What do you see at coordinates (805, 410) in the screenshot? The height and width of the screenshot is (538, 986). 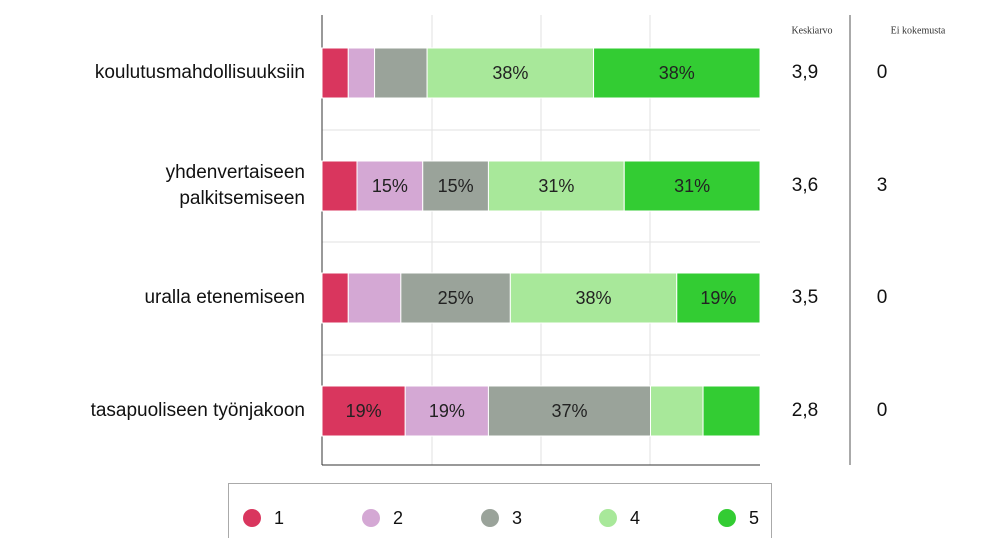 I see `column-value: 2,8` at bounding box center [805, 410].